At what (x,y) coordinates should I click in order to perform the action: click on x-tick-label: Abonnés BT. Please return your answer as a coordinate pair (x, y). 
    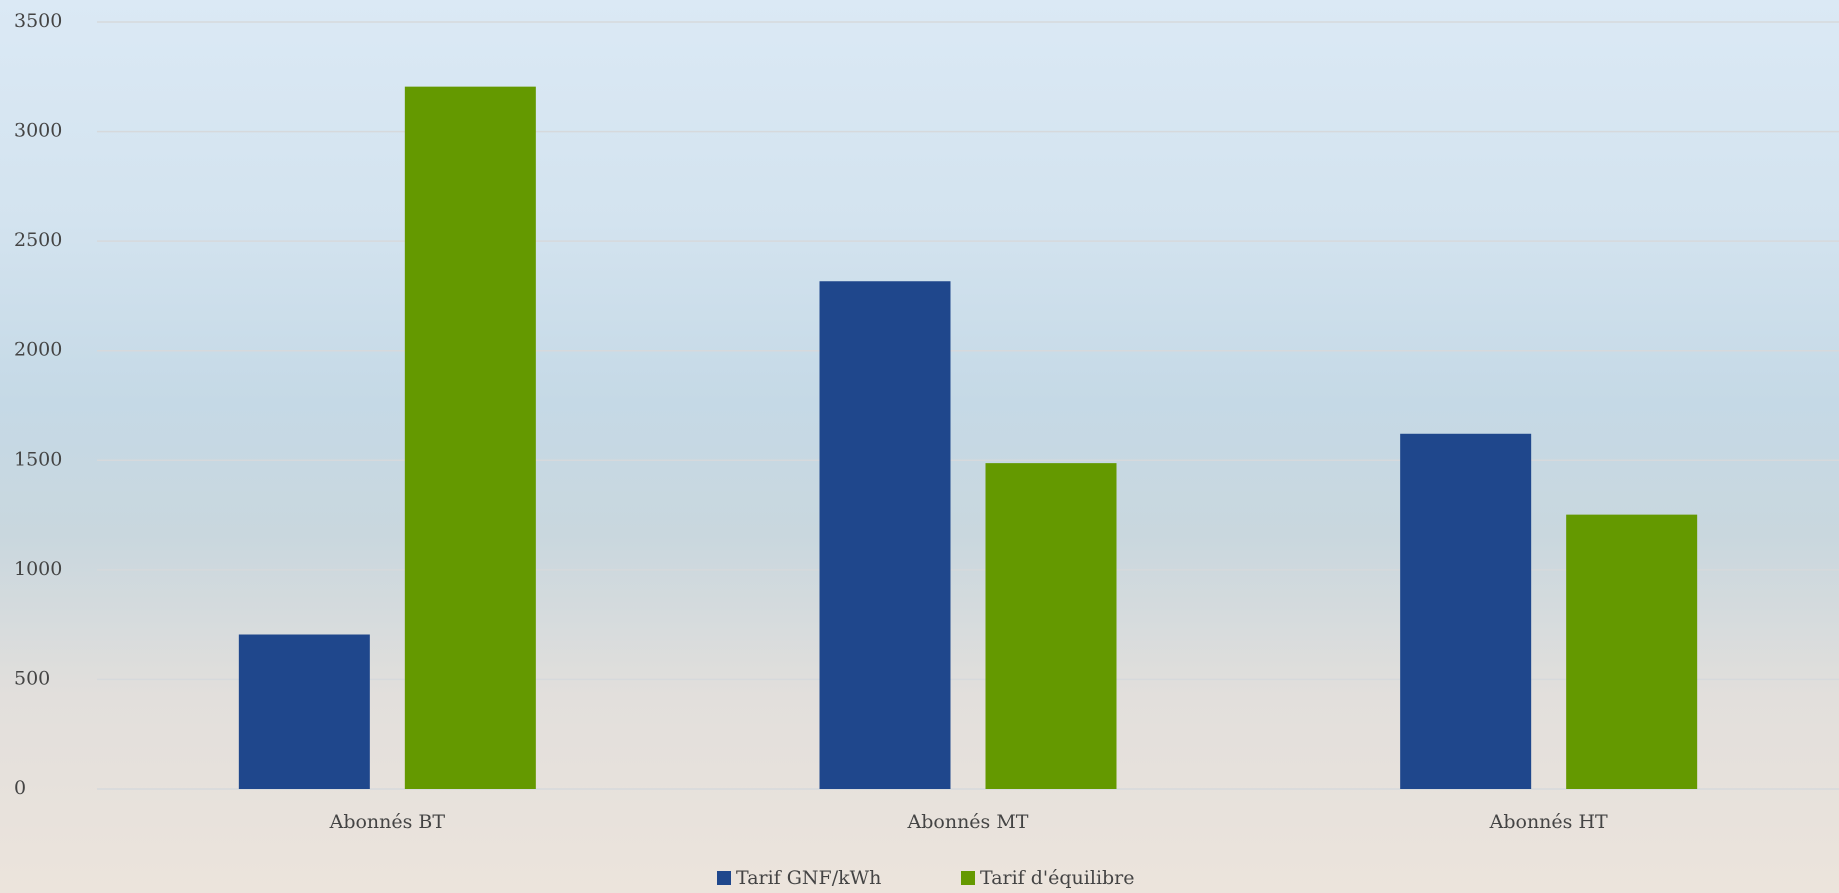
    Looking at the image, I should click on (387, 822).